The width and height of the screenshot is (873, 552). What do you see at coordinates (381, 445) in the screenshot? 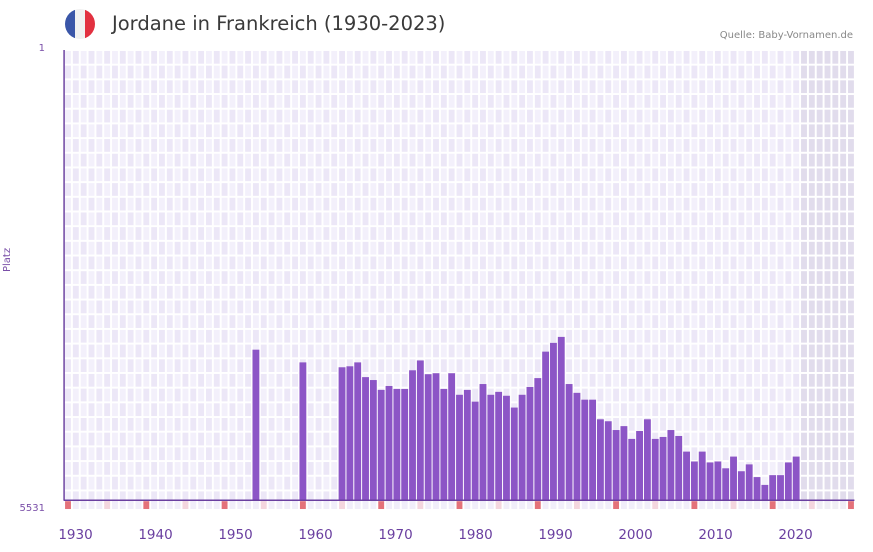
I see `bar-1968` at bounding box center [381, 445].